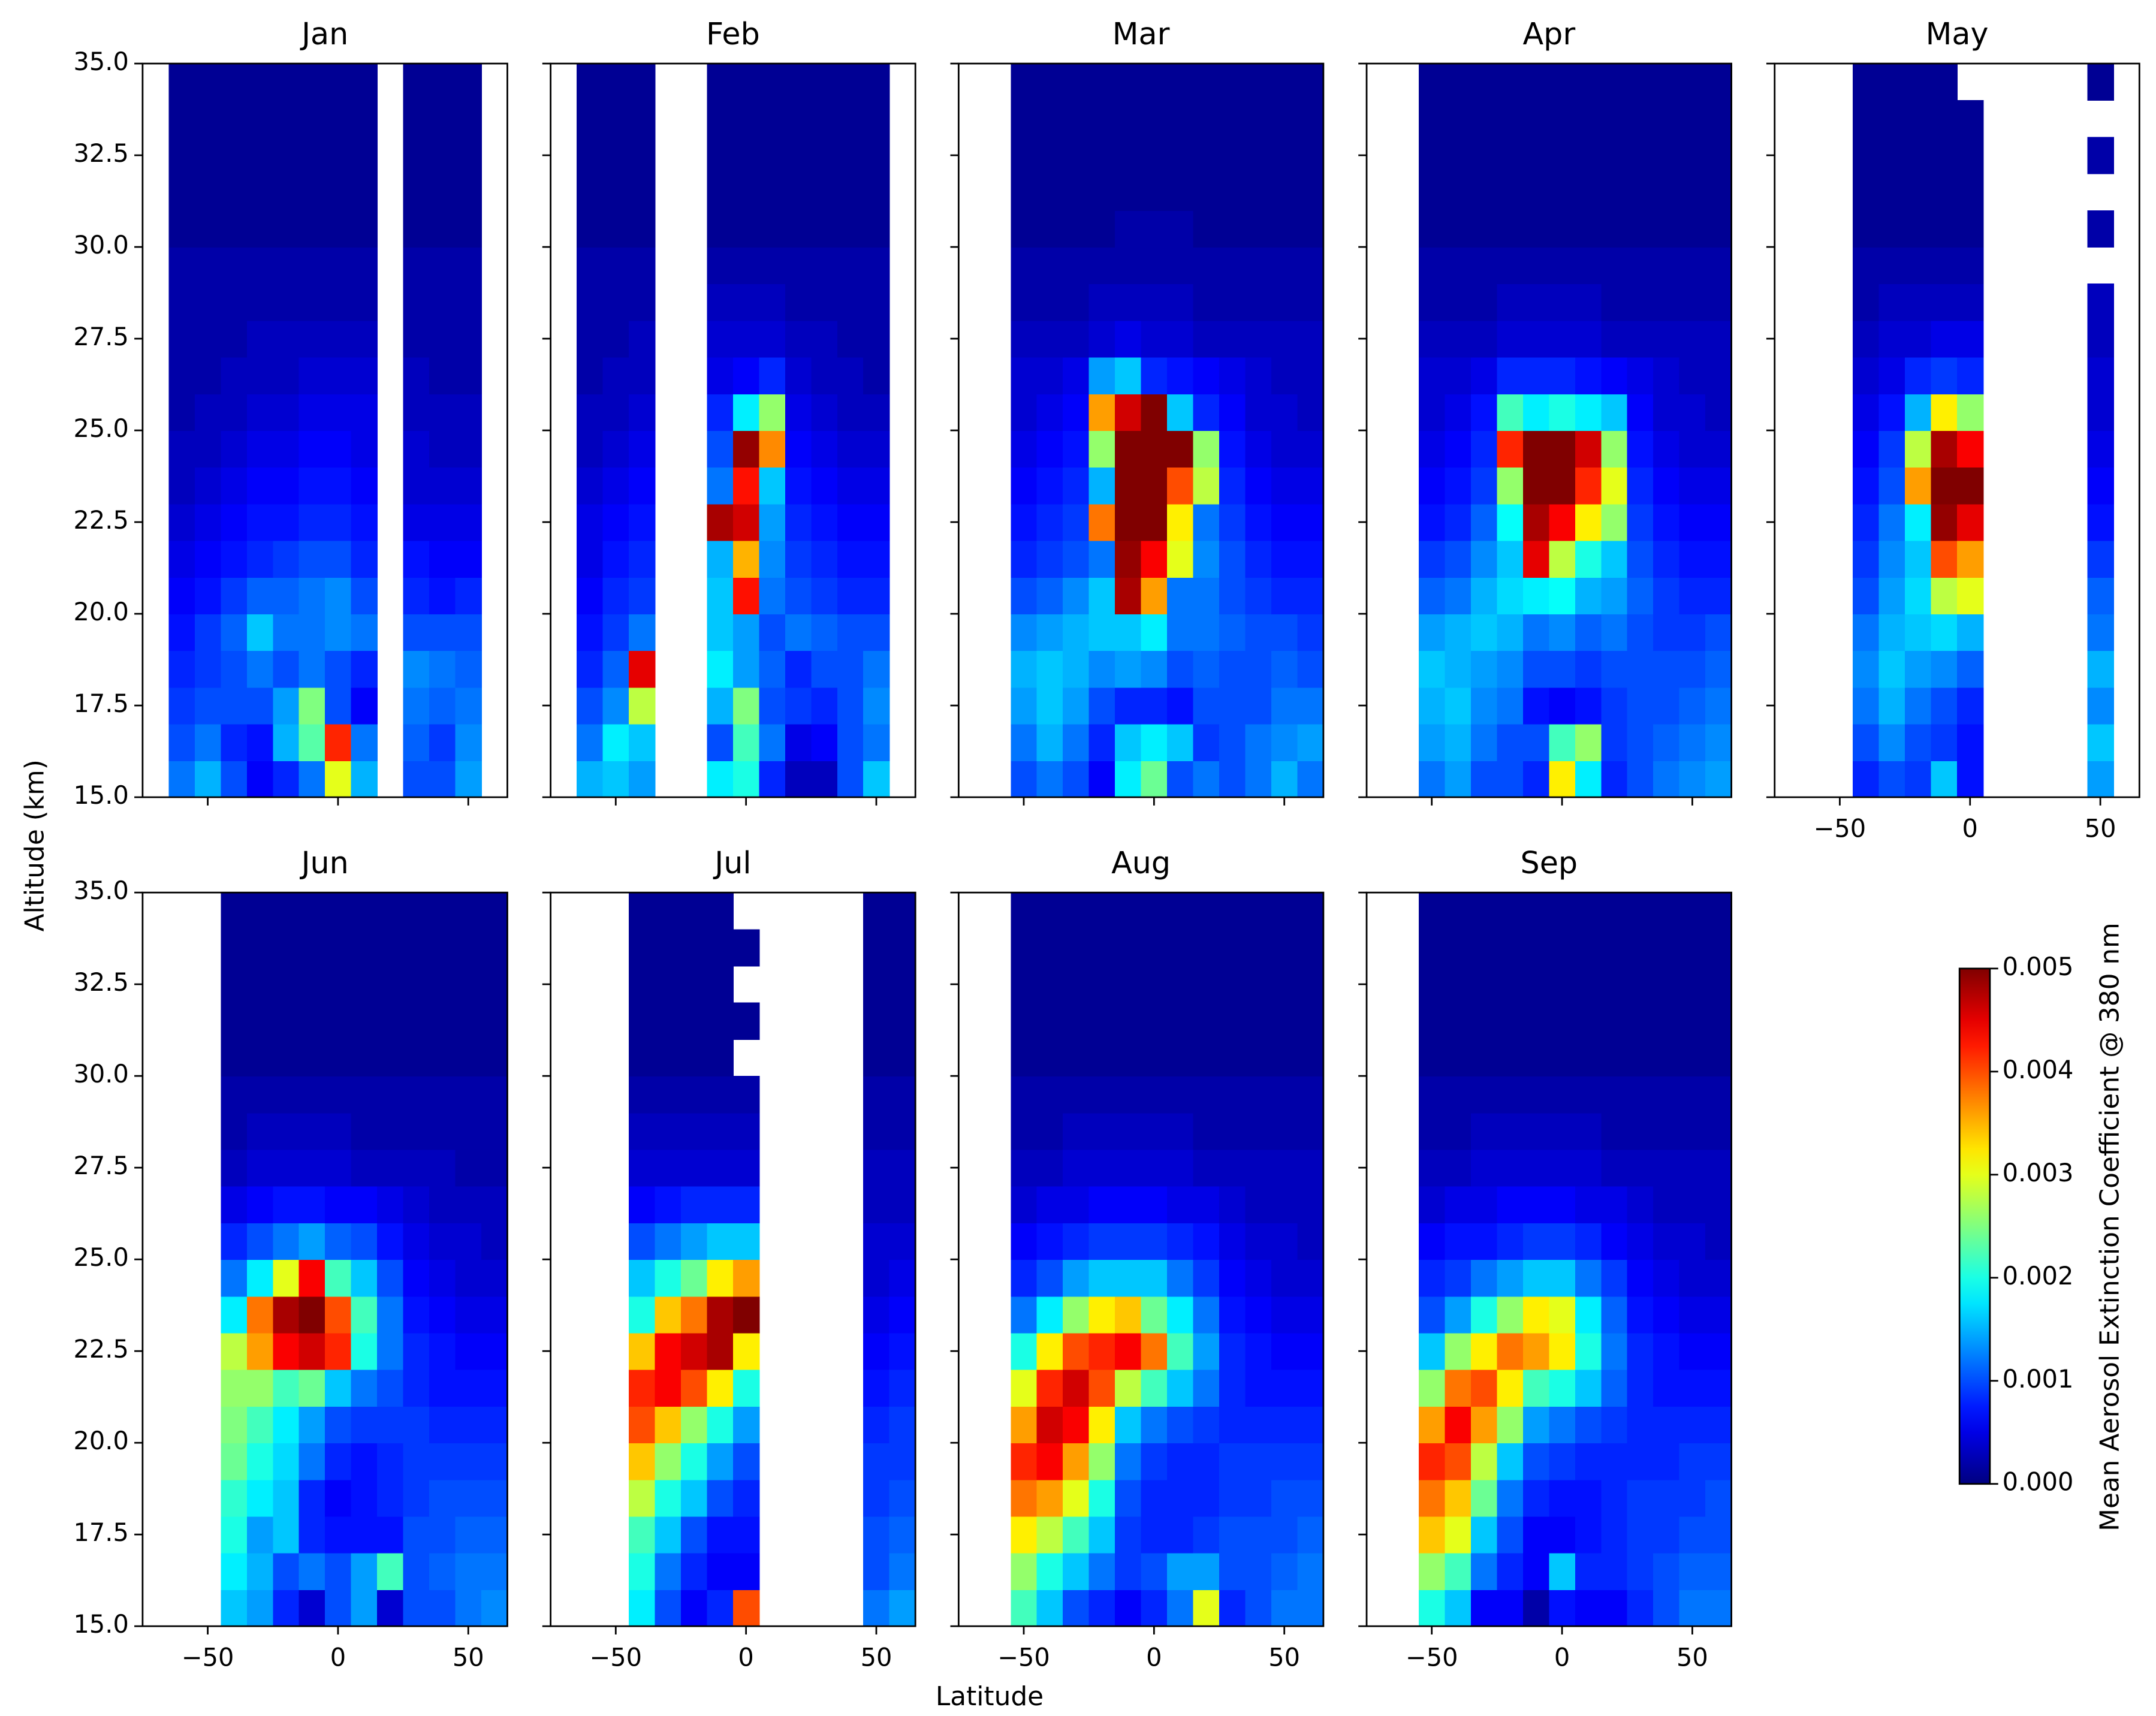  I want to click on x-tick-label: 50, so click(1692, 1657).